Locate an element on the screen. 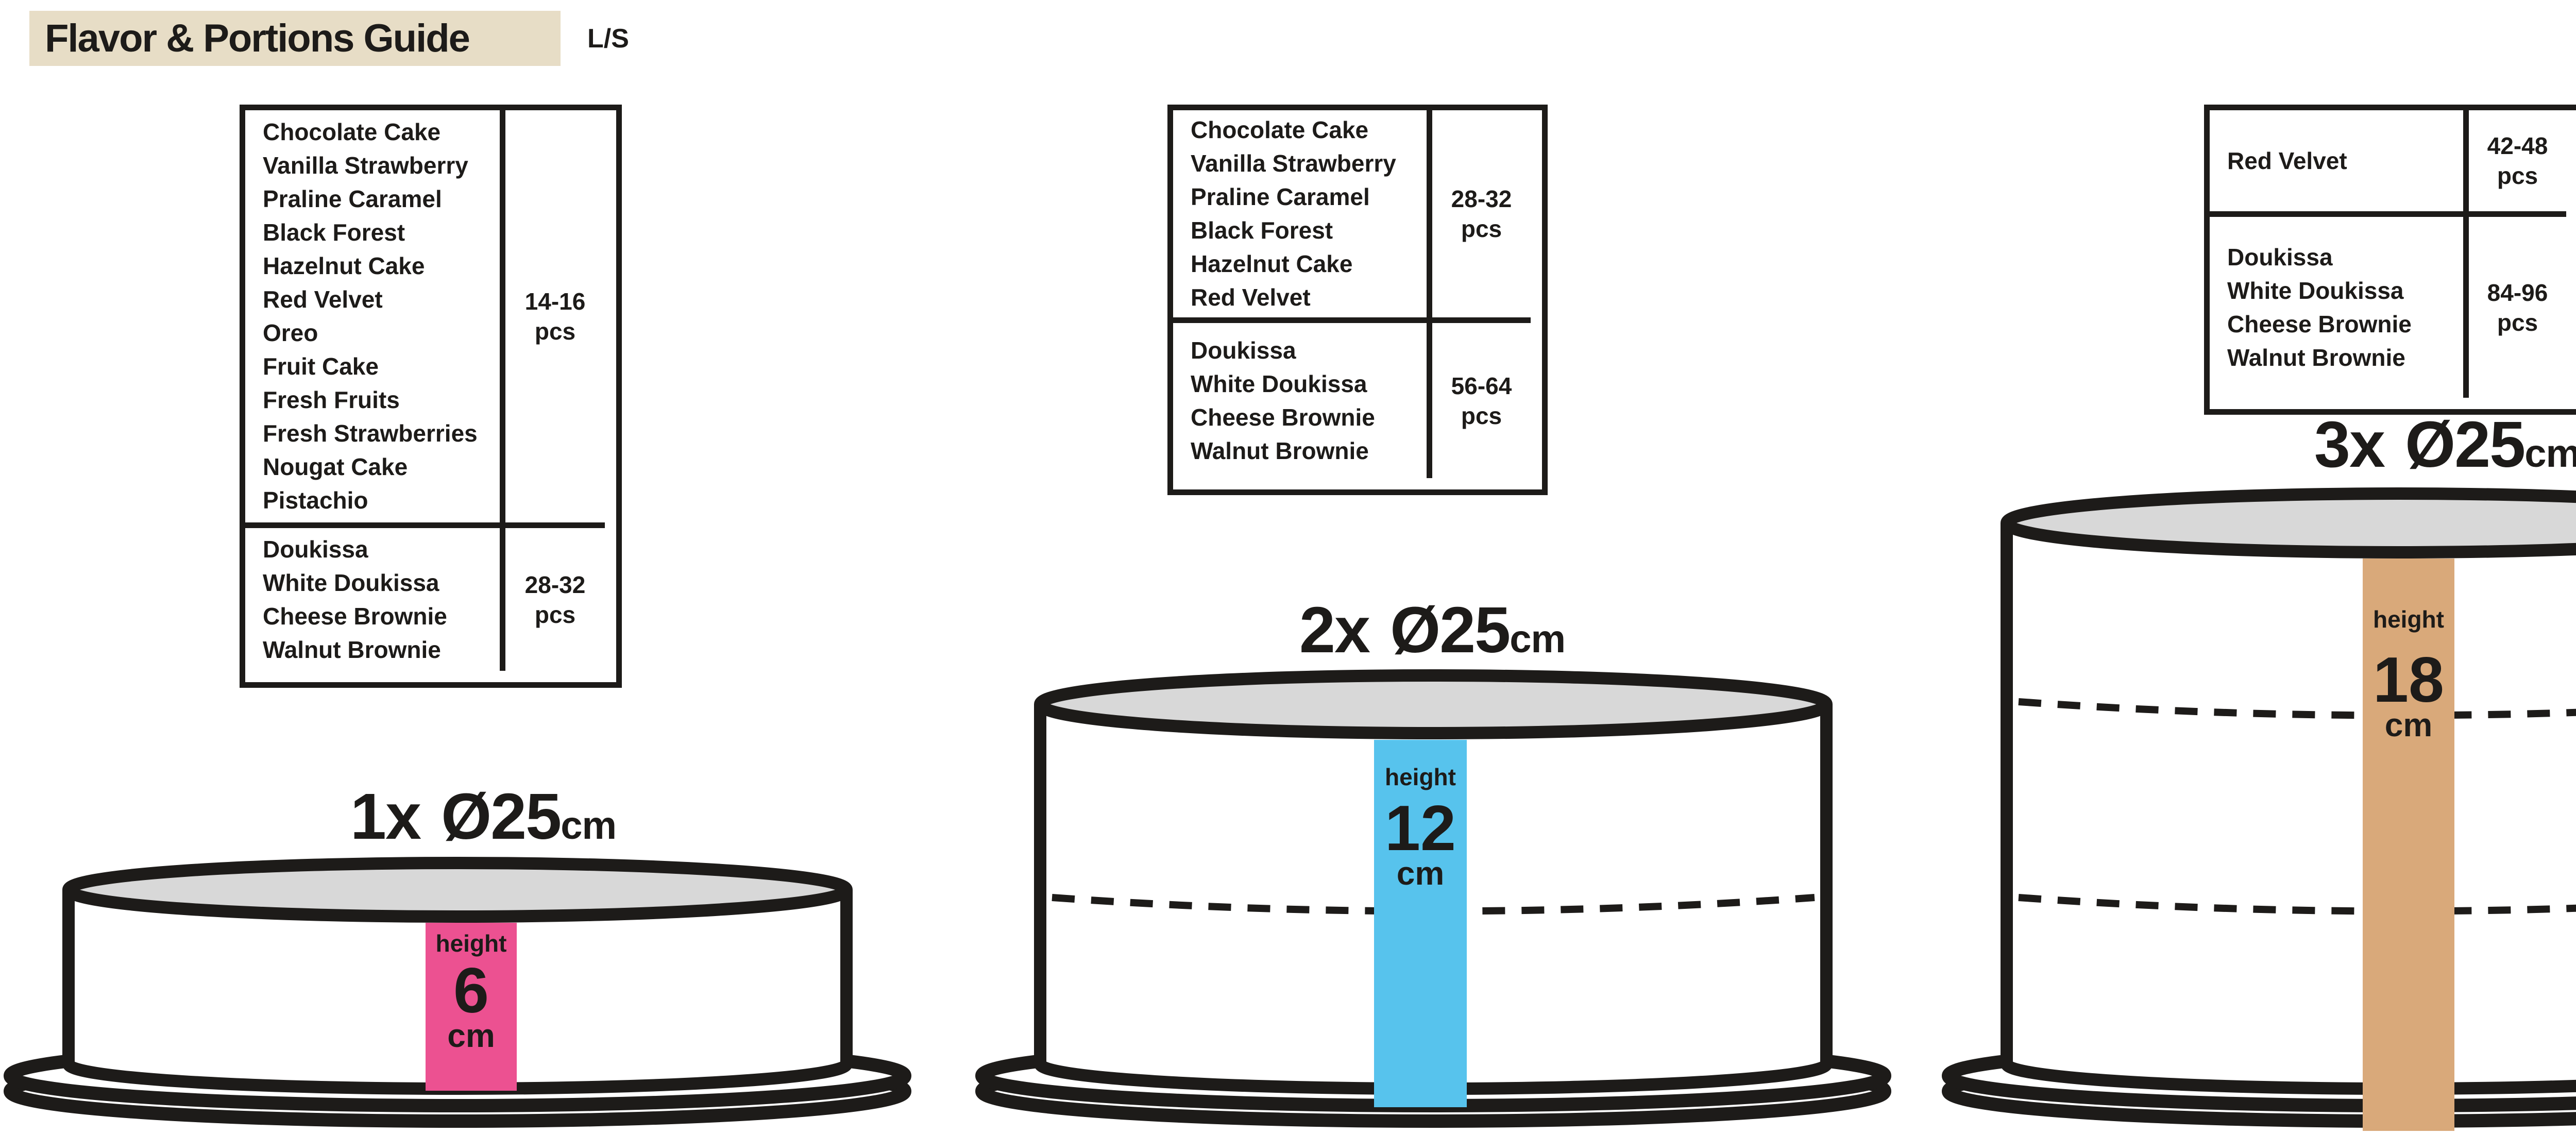 The image size is (2576, 1134). title-bar: Flavor & Portions Guide is located at coordinates (295, 39).